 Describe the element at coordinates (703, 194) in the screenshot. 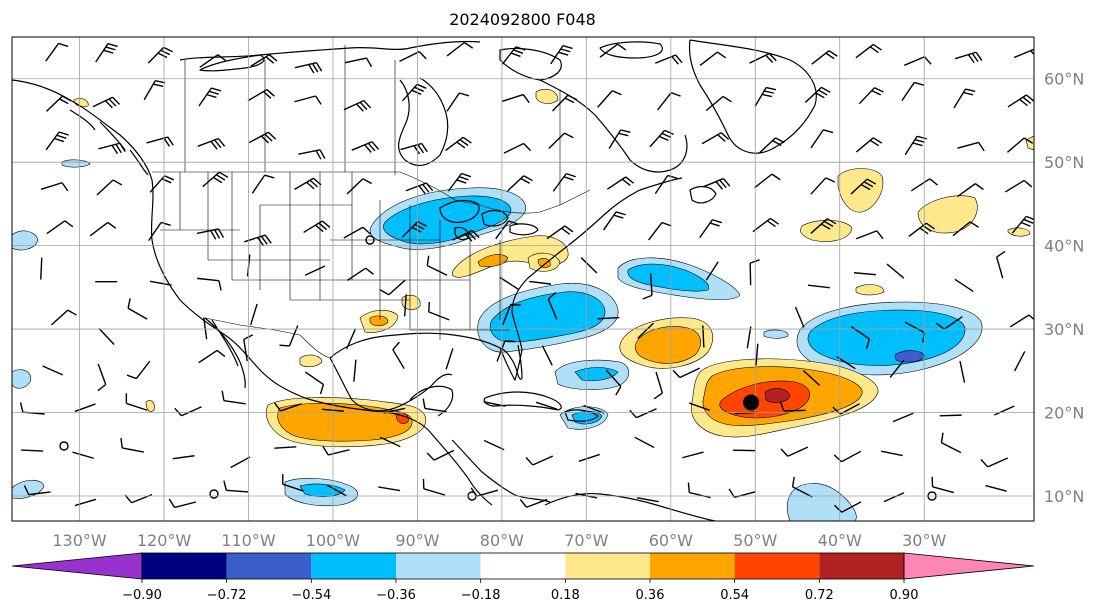

I see `newfoundland` at that location.